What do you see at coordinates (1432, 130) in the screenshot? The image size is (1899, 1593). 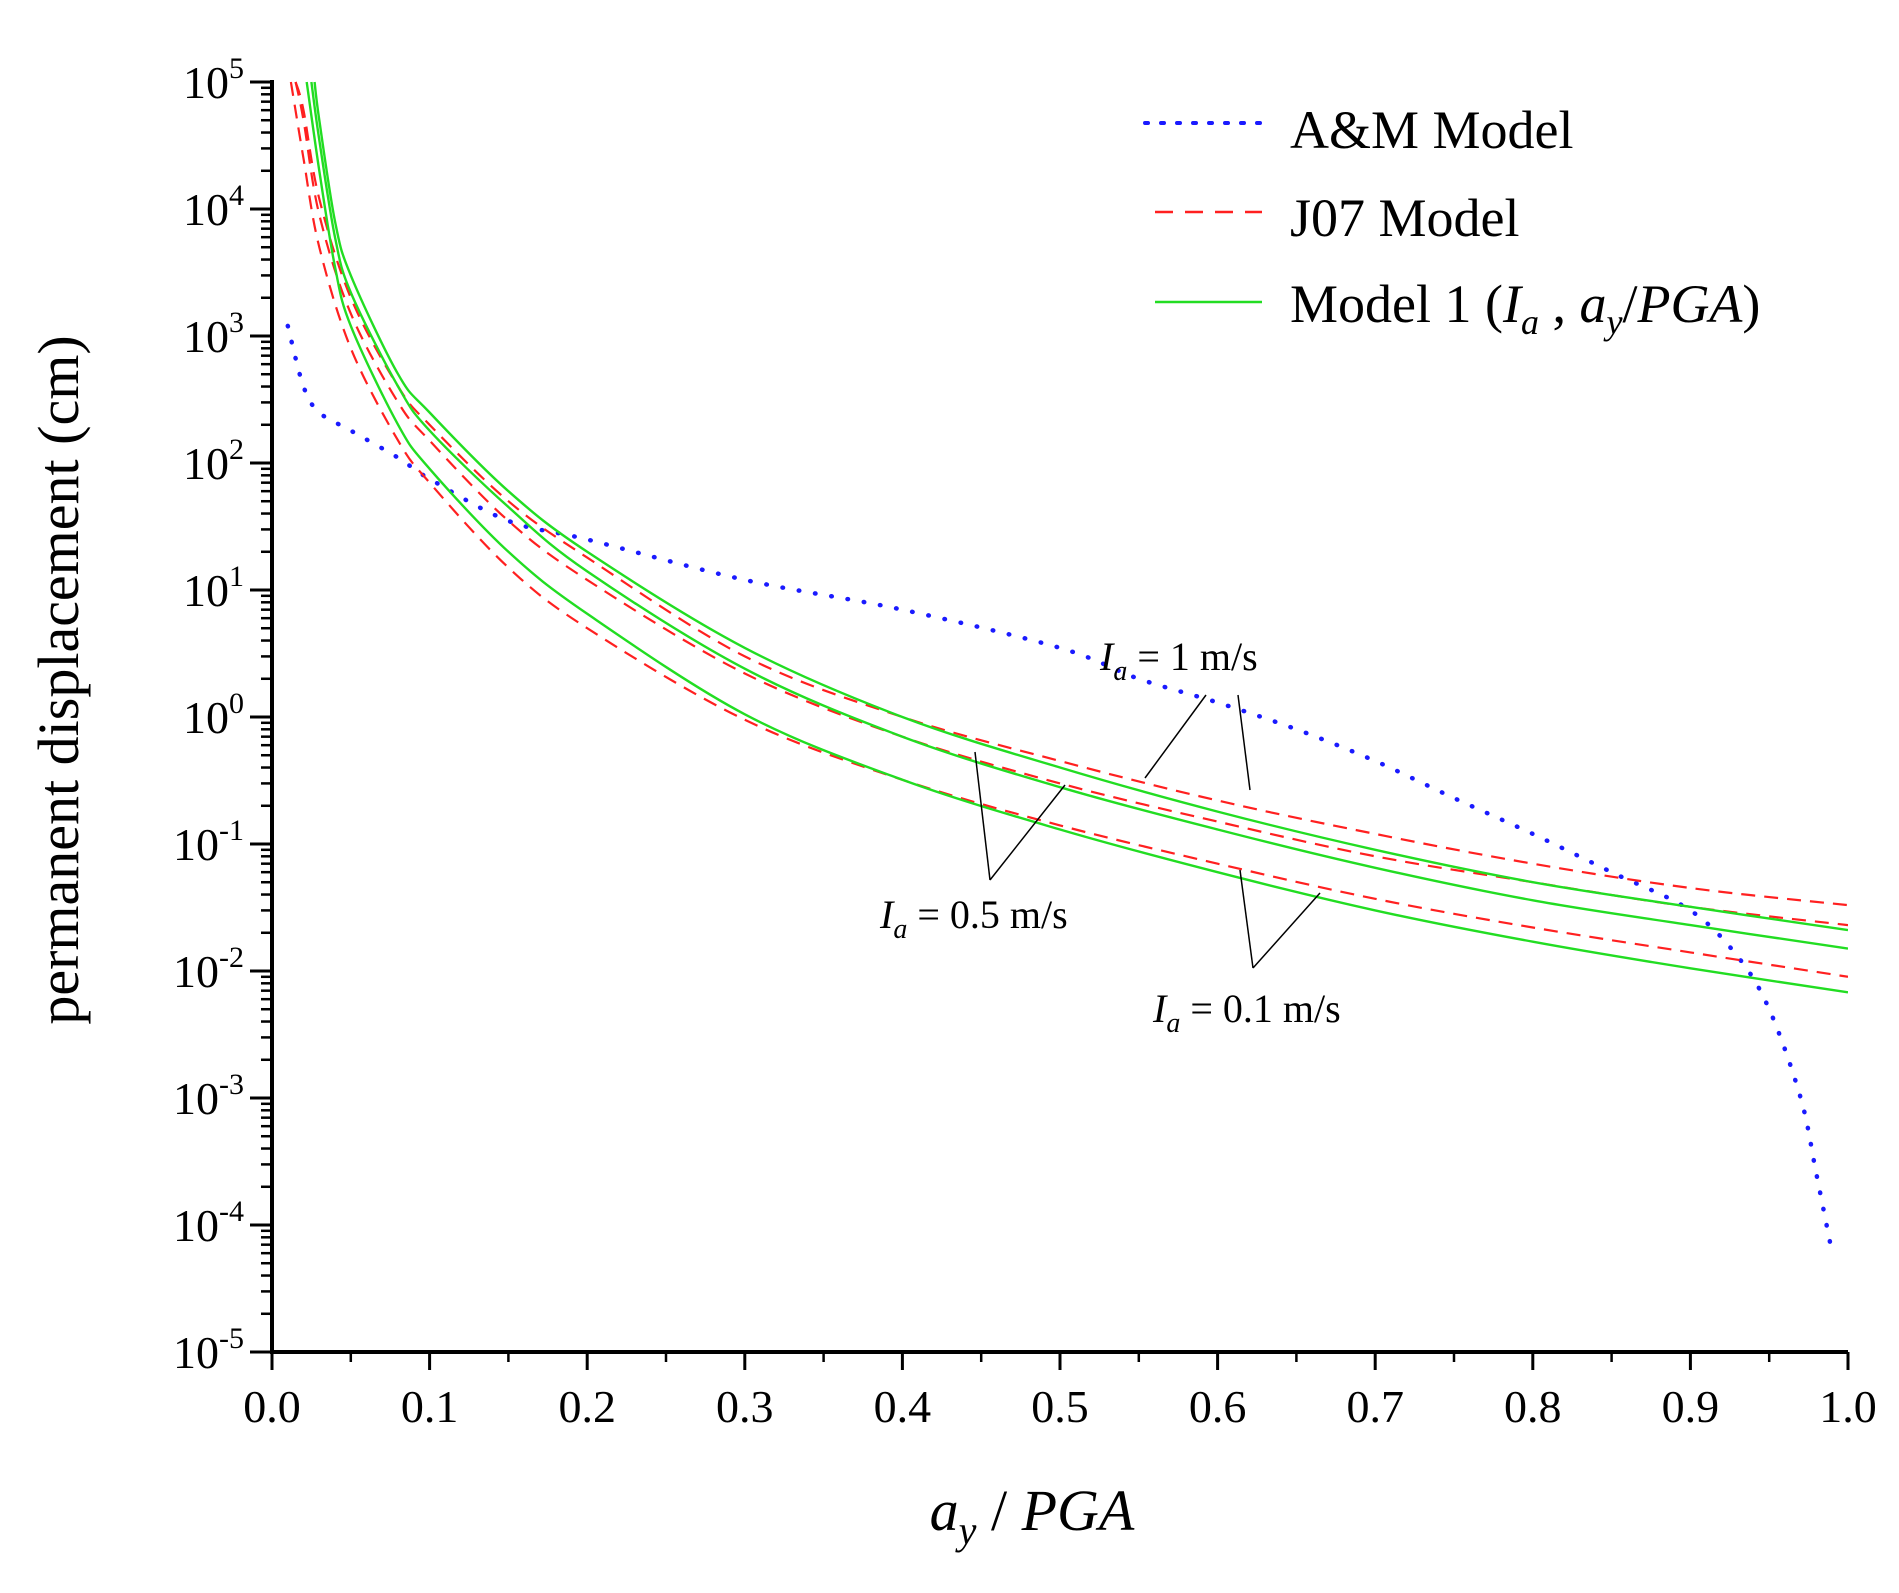 I see `legend-label-am: A&M Model` at bounding box center [1432, 130].